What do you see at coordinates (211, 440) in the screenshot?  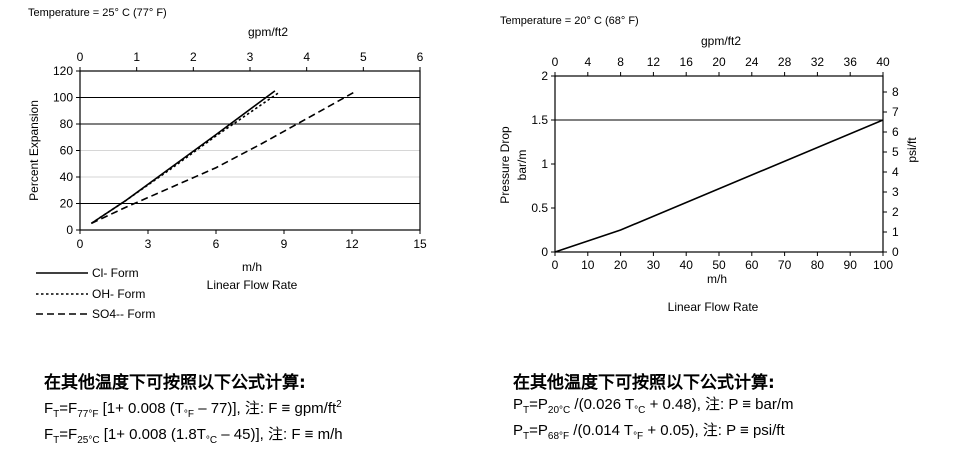 I see `formula-sub: °C` at bounding box center [211, 440].